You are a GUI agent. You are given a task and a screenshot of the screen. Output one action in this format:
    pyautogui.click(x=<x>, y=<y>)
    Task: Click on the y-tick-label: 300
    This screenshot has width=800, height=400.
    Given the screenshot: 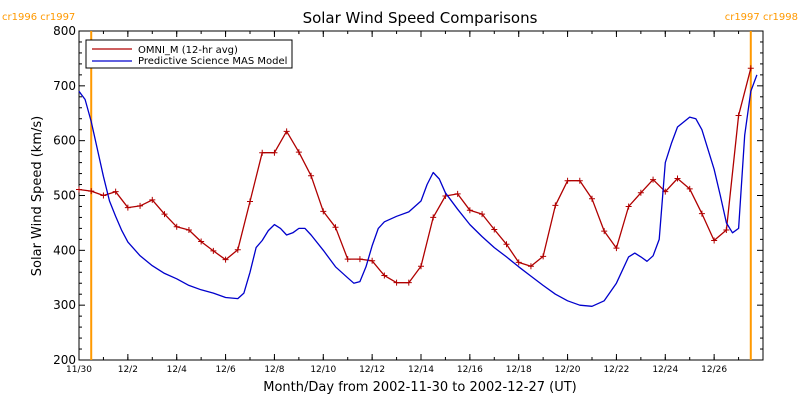 What is the action you would take?
    pyautogui.click(x=64, y=305)
    